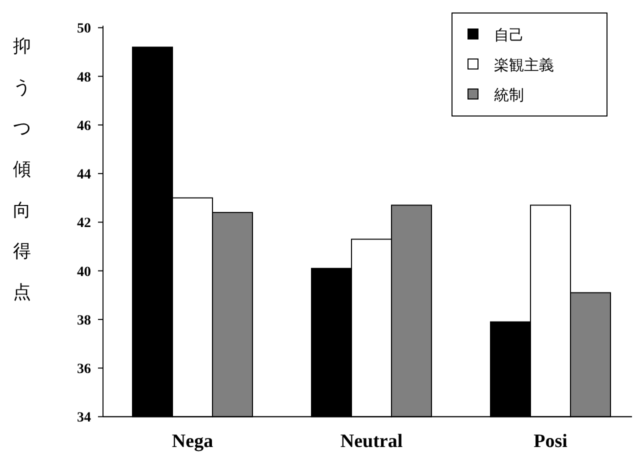 This screenshot has width=637, height=454. What do you see at coordinates (551, 441) in the screenshot?
I see `x-tick-label: Posi` at bounding box center [551, 441].